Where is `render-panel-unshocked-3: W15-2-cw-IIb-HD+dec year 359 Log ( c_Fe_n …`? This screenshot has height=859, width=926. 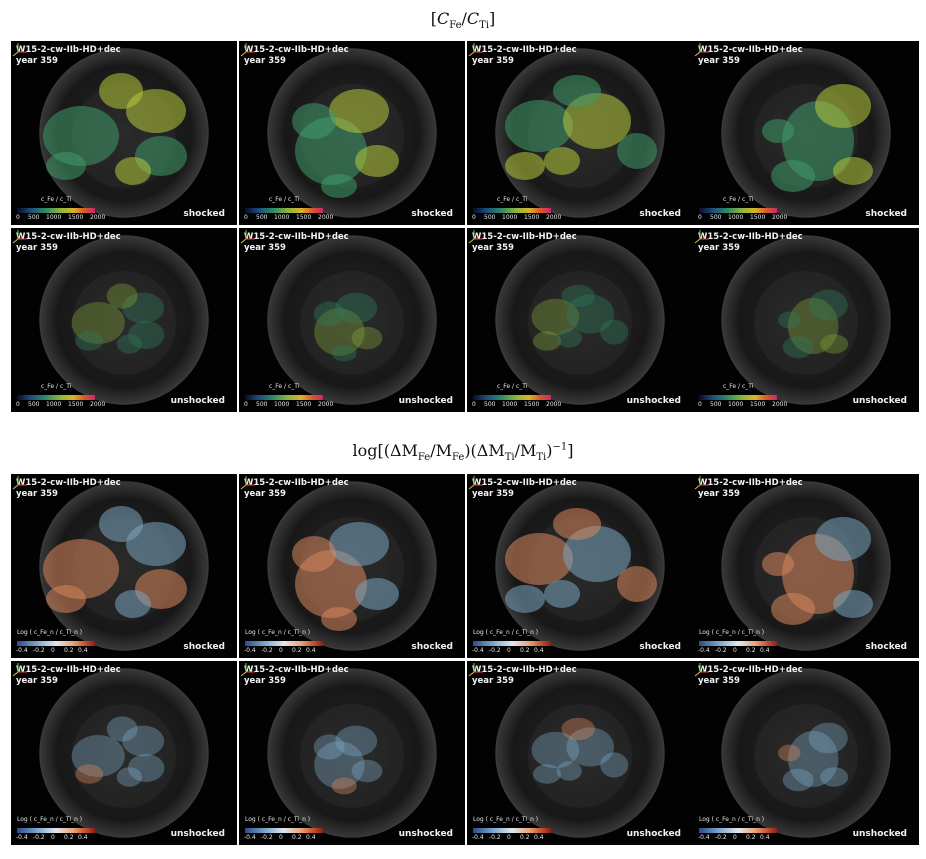 render-panel-unshocked-3: W15-2-cw-IIb-HD+dec year 359 Log ( c_Fe_n … is located at coordinates (580, 753).